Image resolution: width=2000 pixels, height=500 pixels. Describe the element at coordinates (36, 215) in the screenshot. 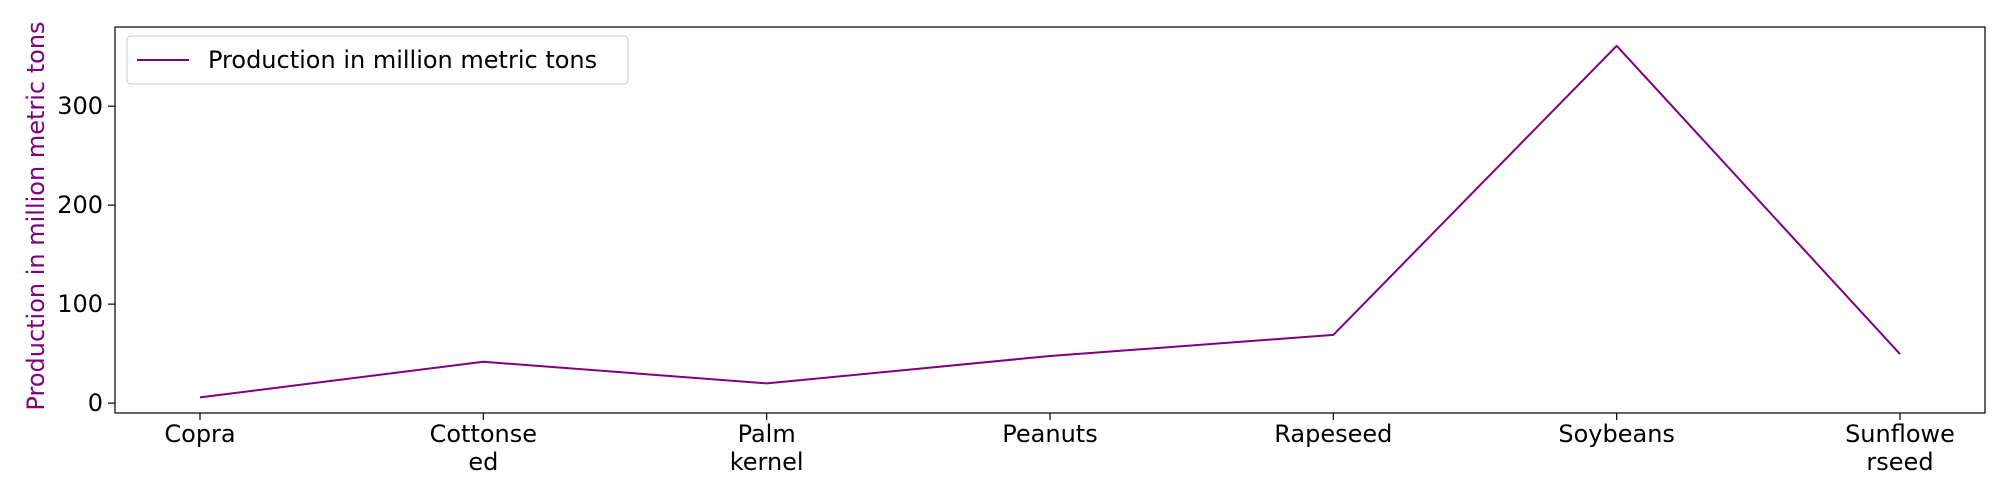

I see `y-axis-label: Production in million metric tons` at that location.